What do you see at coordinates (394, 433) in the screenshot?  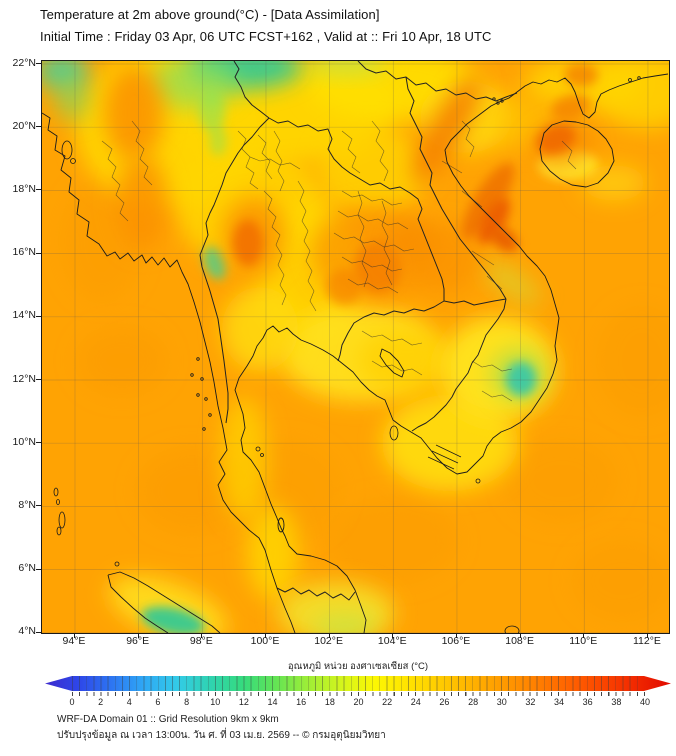 I see `island-phu-quoc` at bounding box center [394, 433].